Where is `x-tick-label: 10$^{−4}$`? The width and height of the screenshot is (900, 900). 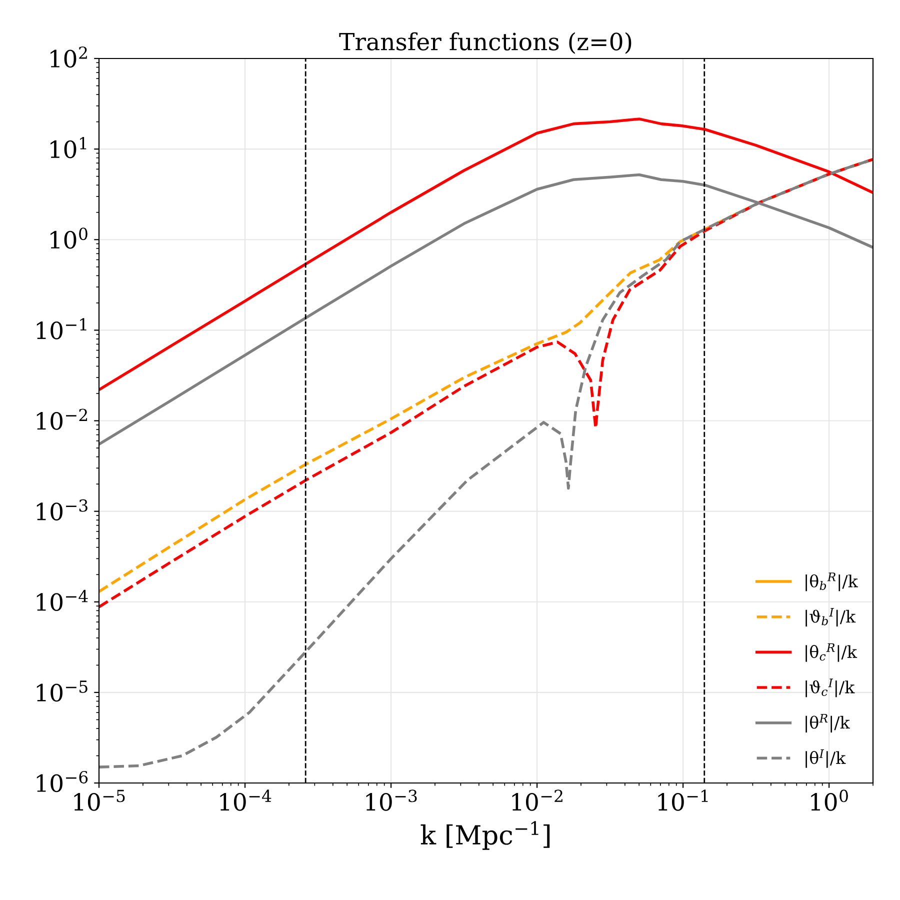 x-tick-label: 10$^{−4}$ is located at coordinates (246, 800).